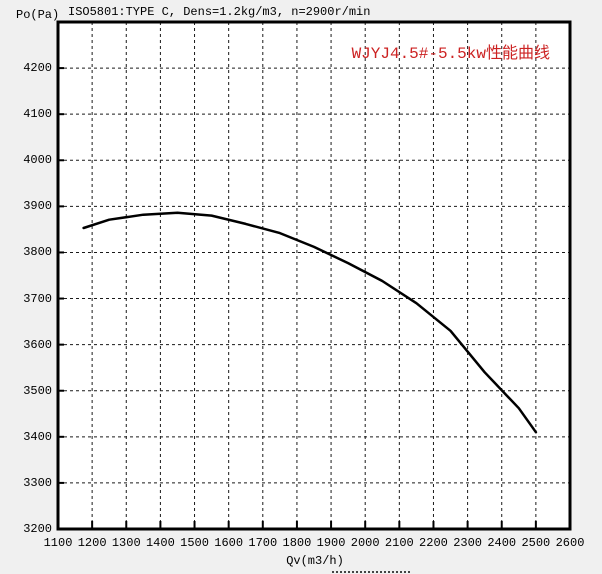 This screenshot has width=602, height=574. What do you see at coordinates (450, 54) in the screenshot?
I see `series-title: WJYJ4.5#-5.5kw性能曲线` at bounding box center [450, 54].